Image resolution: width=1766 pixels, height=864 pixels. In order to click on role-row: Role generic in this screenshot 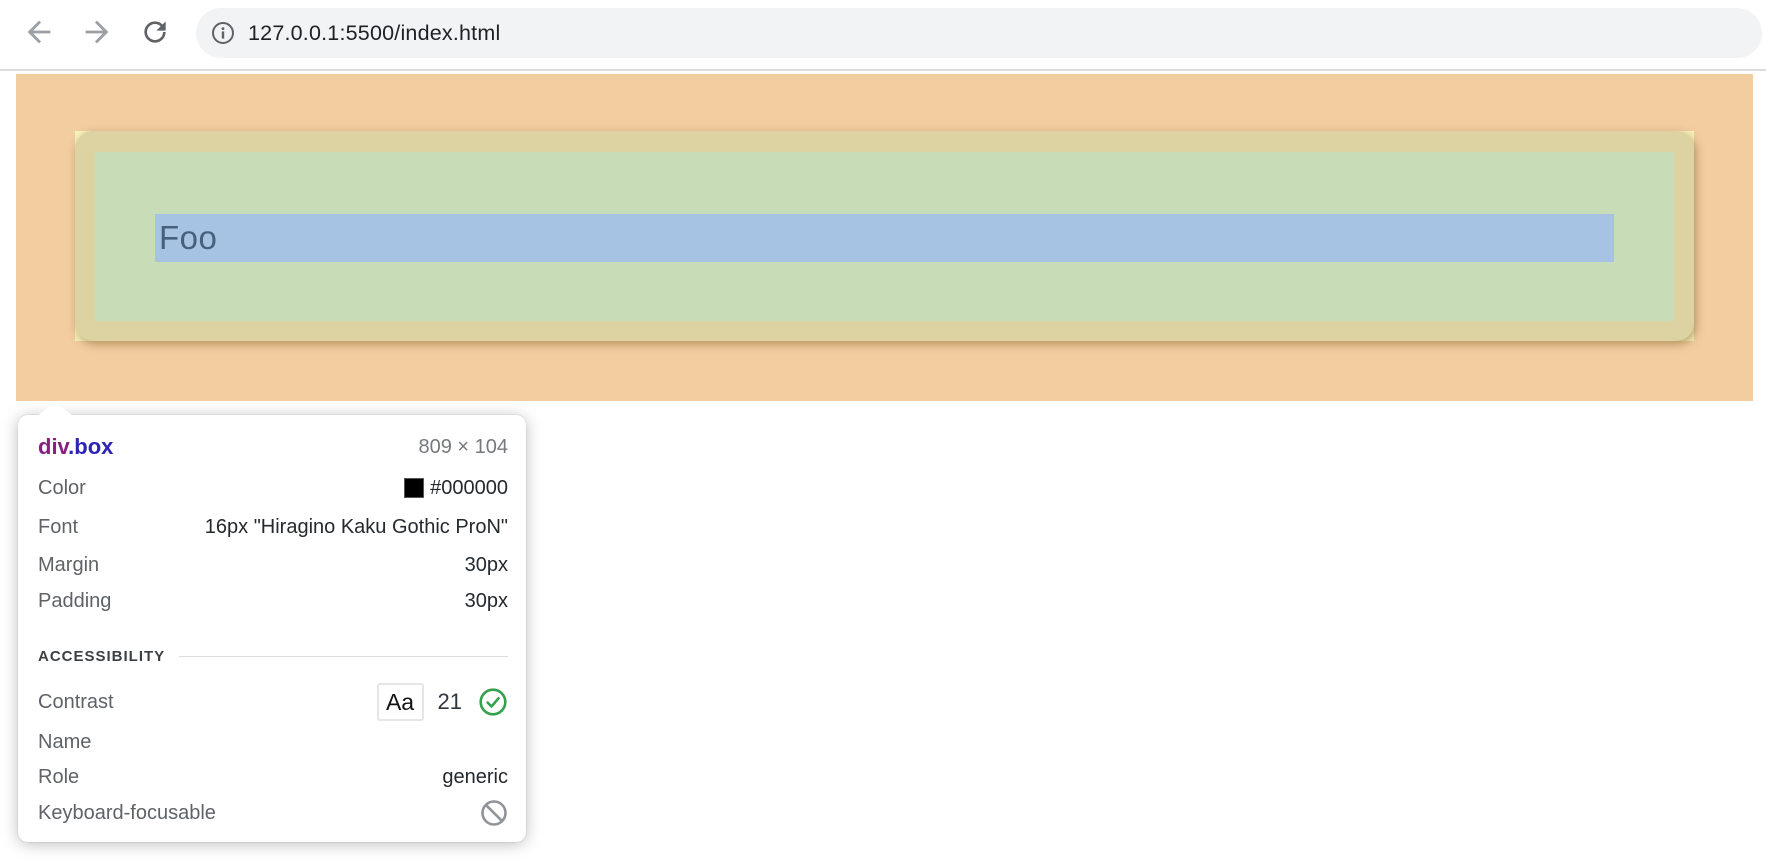, I will do `click(273, 777)`.